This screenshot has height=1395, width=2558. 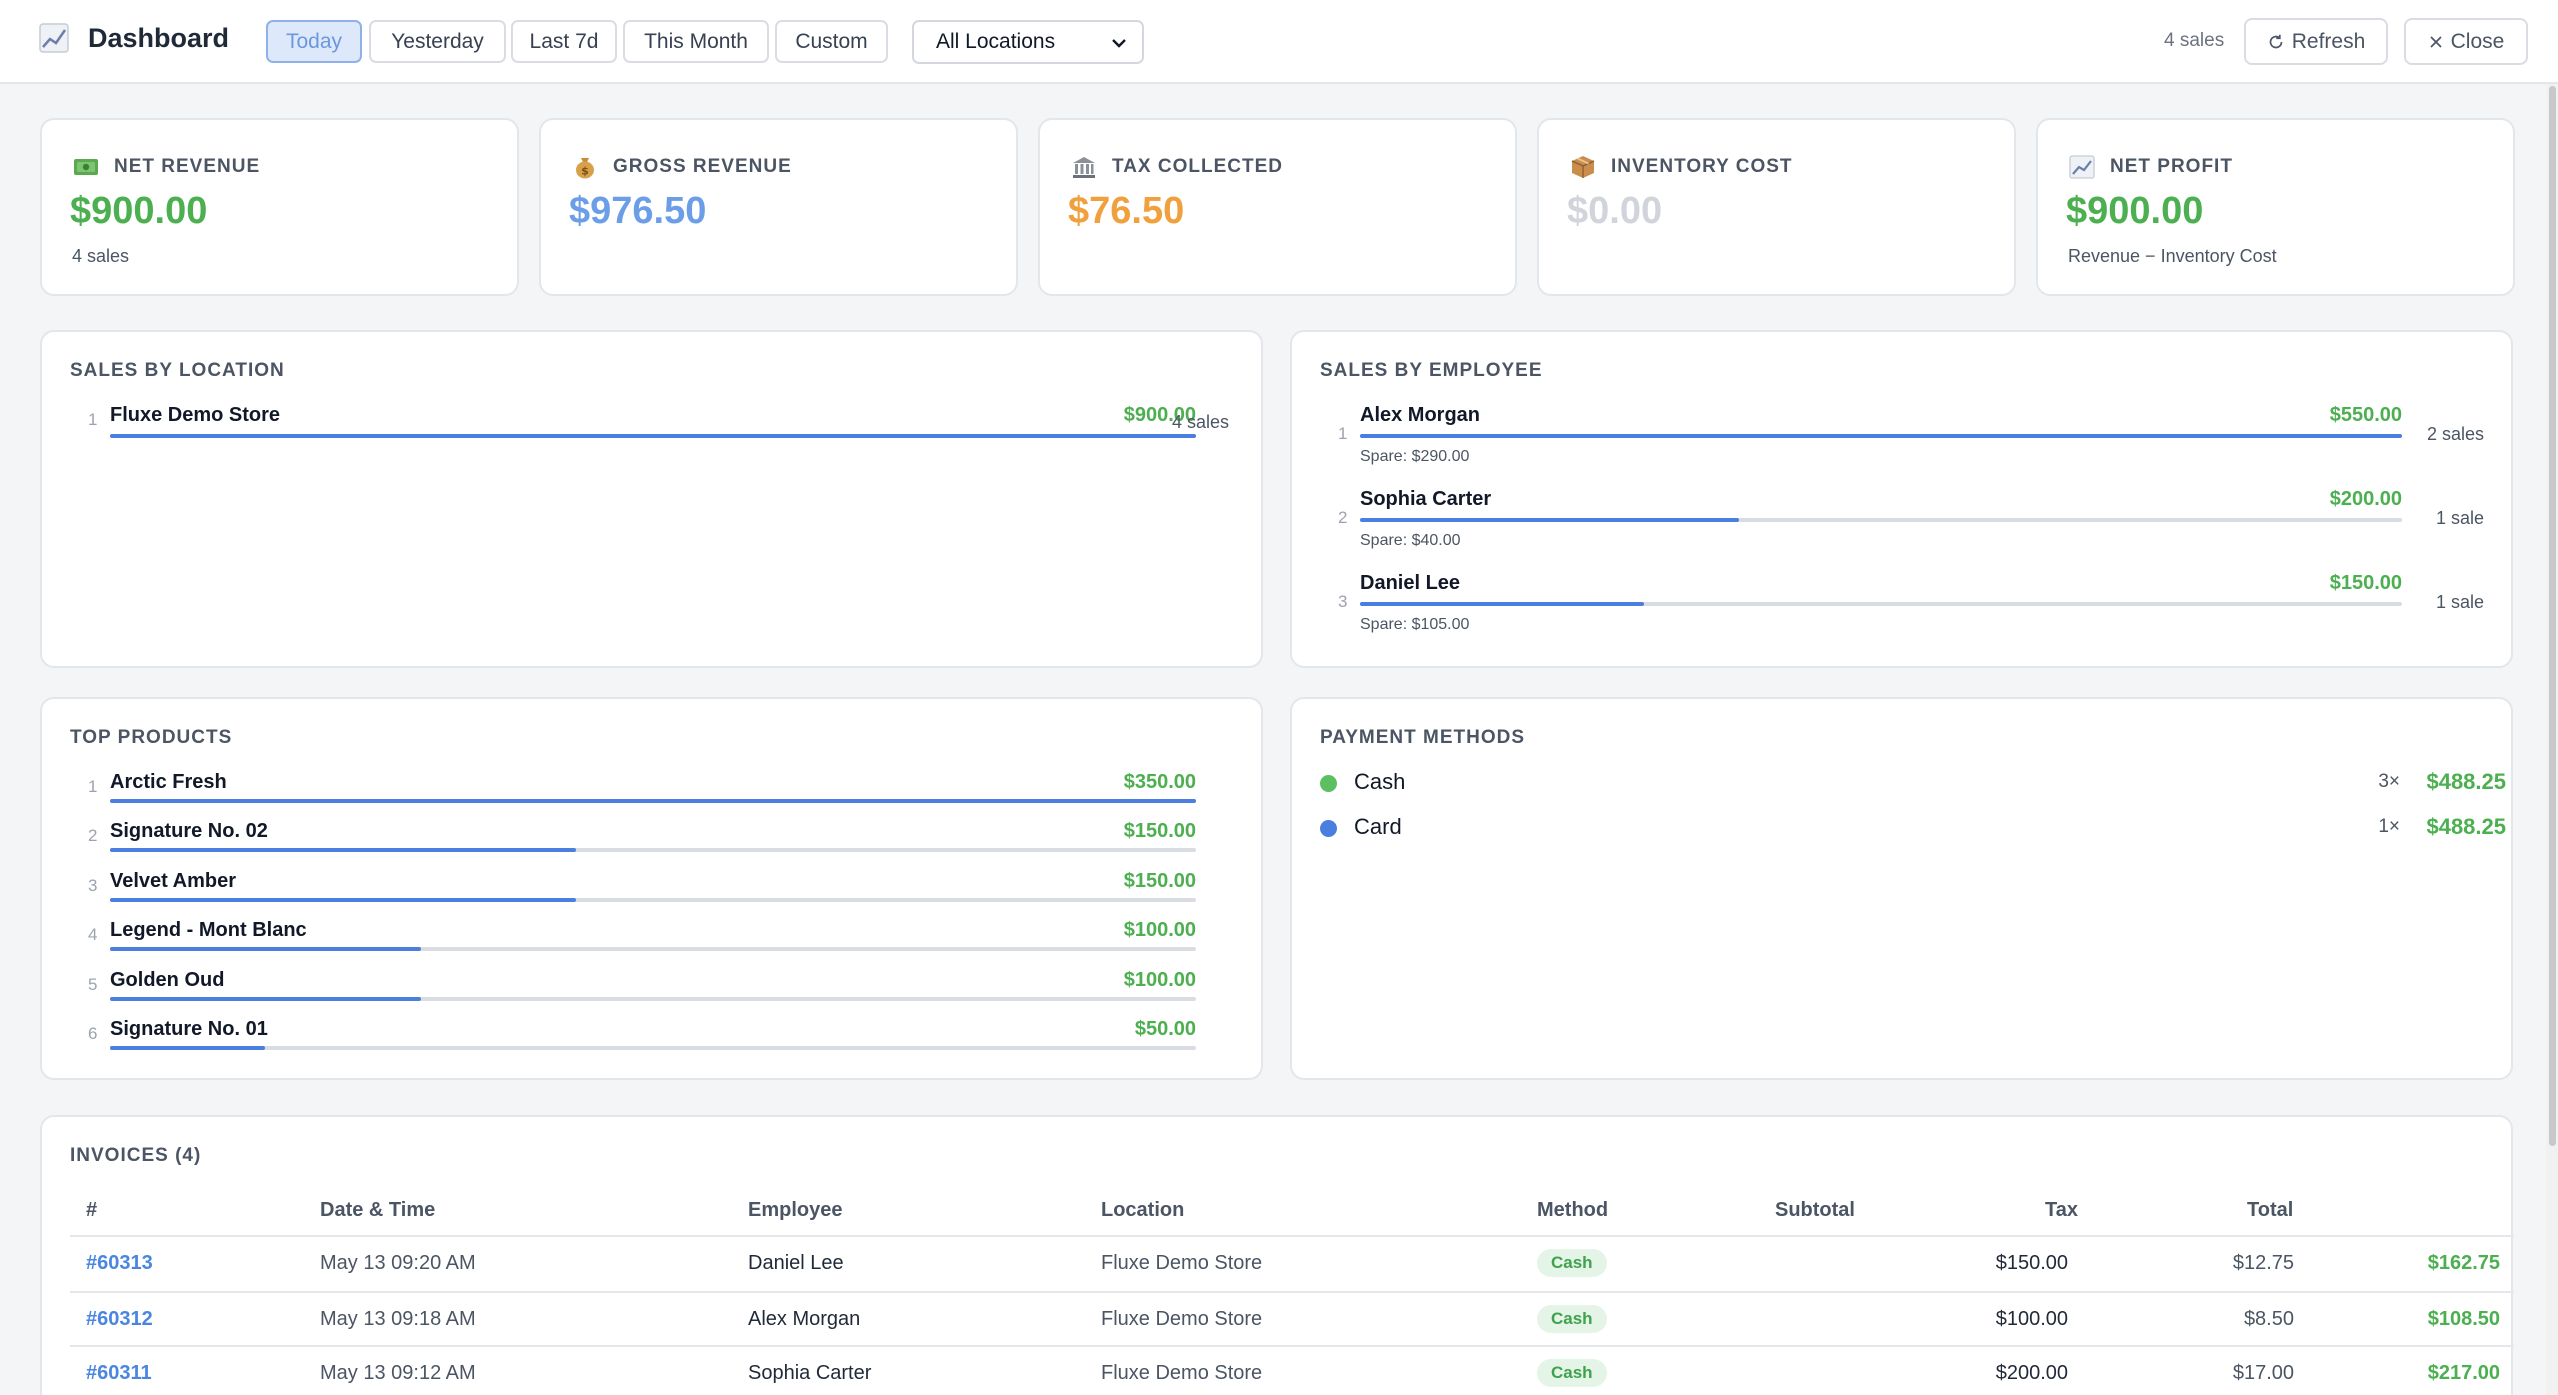 I want to click on invoice-datetime: May 13 09:20 AM, so click(x=398, y=1263).